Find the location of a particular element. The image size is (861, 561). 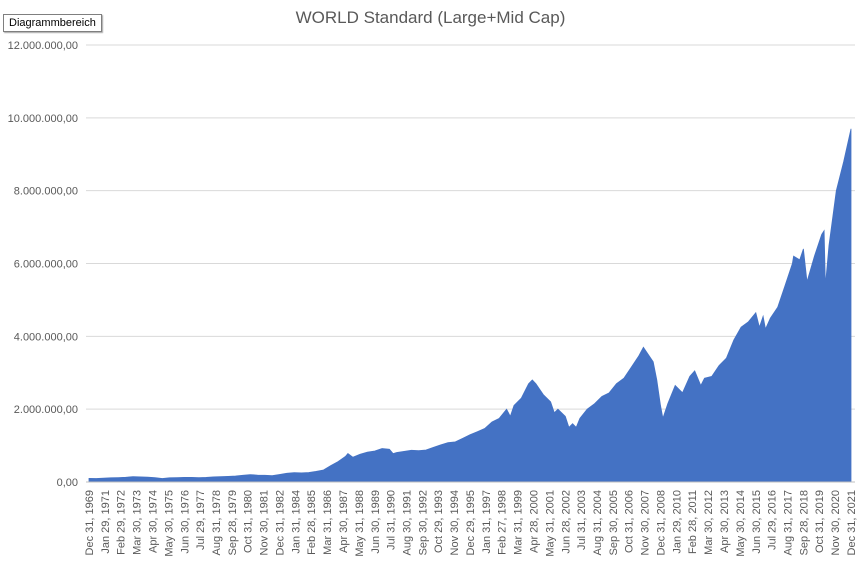

x-tick-label: Feb 27, 1998 is located at coordinates (503, 522).